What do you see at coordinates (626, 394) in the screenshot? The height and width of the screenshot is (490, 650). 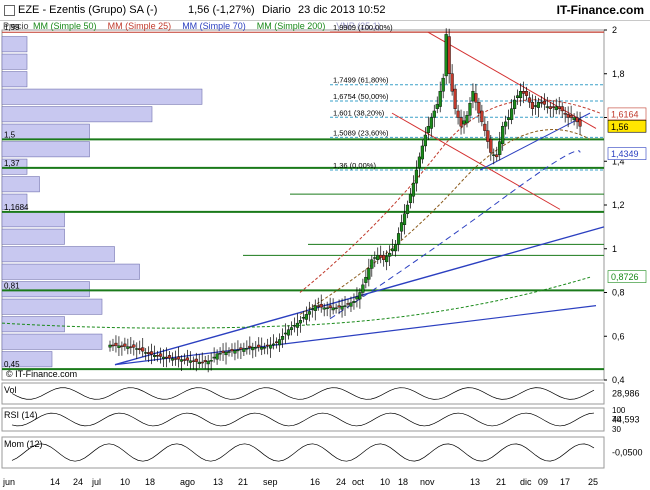 I see `indicator-value: 28,986` at bounding box center [626, 394].